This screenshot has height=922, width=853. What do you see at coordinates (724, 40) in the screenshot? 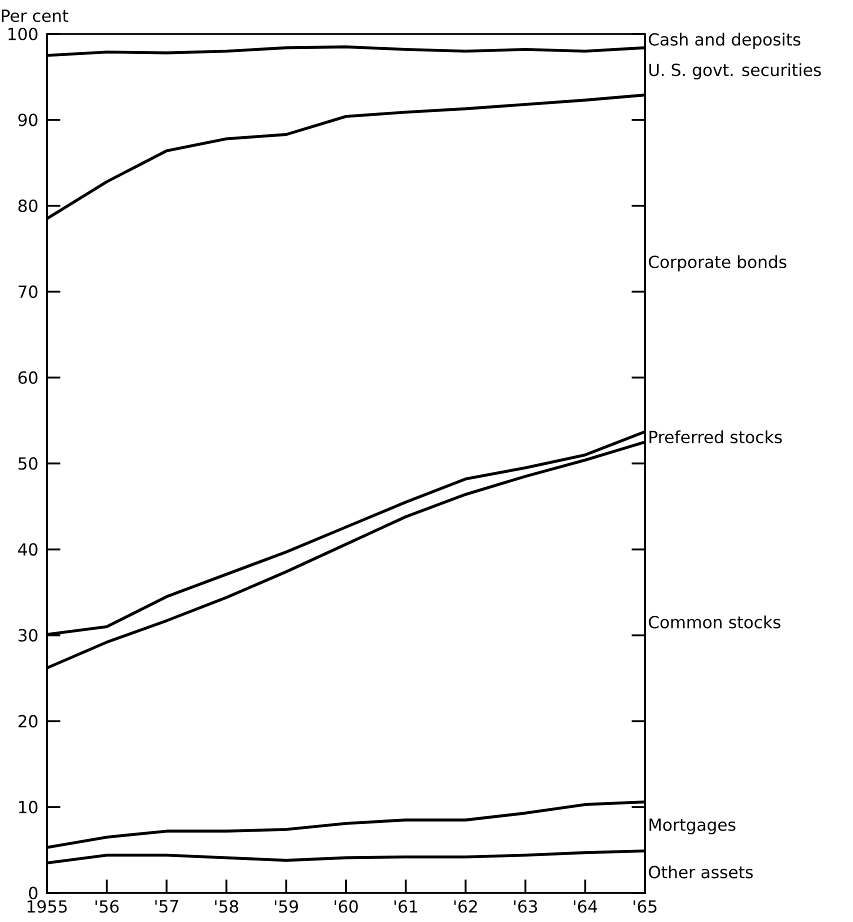
I see `text: Cash and deposits` at bounding box center [724, 40].